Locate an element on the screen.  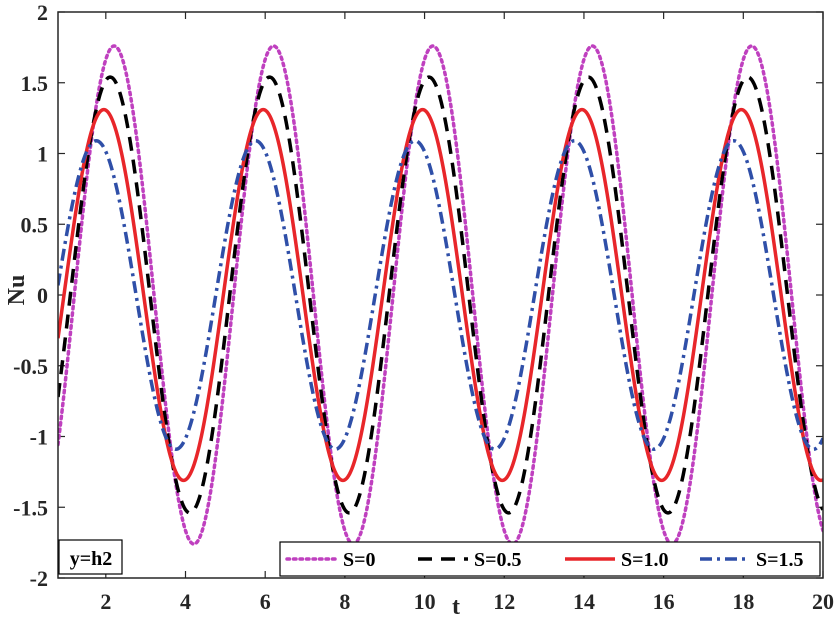
annotation-box: y=h2 is located at coordinates (90, 557).